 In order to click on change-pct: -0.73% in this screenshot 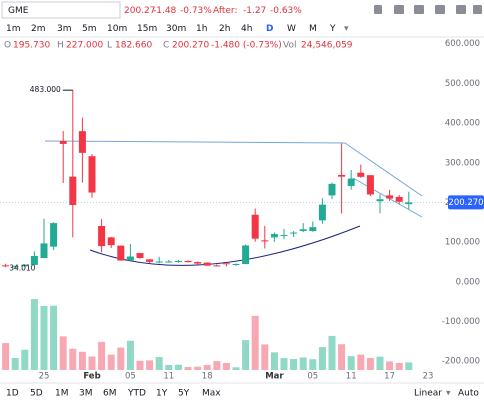, I will do `click(196, 11)`.